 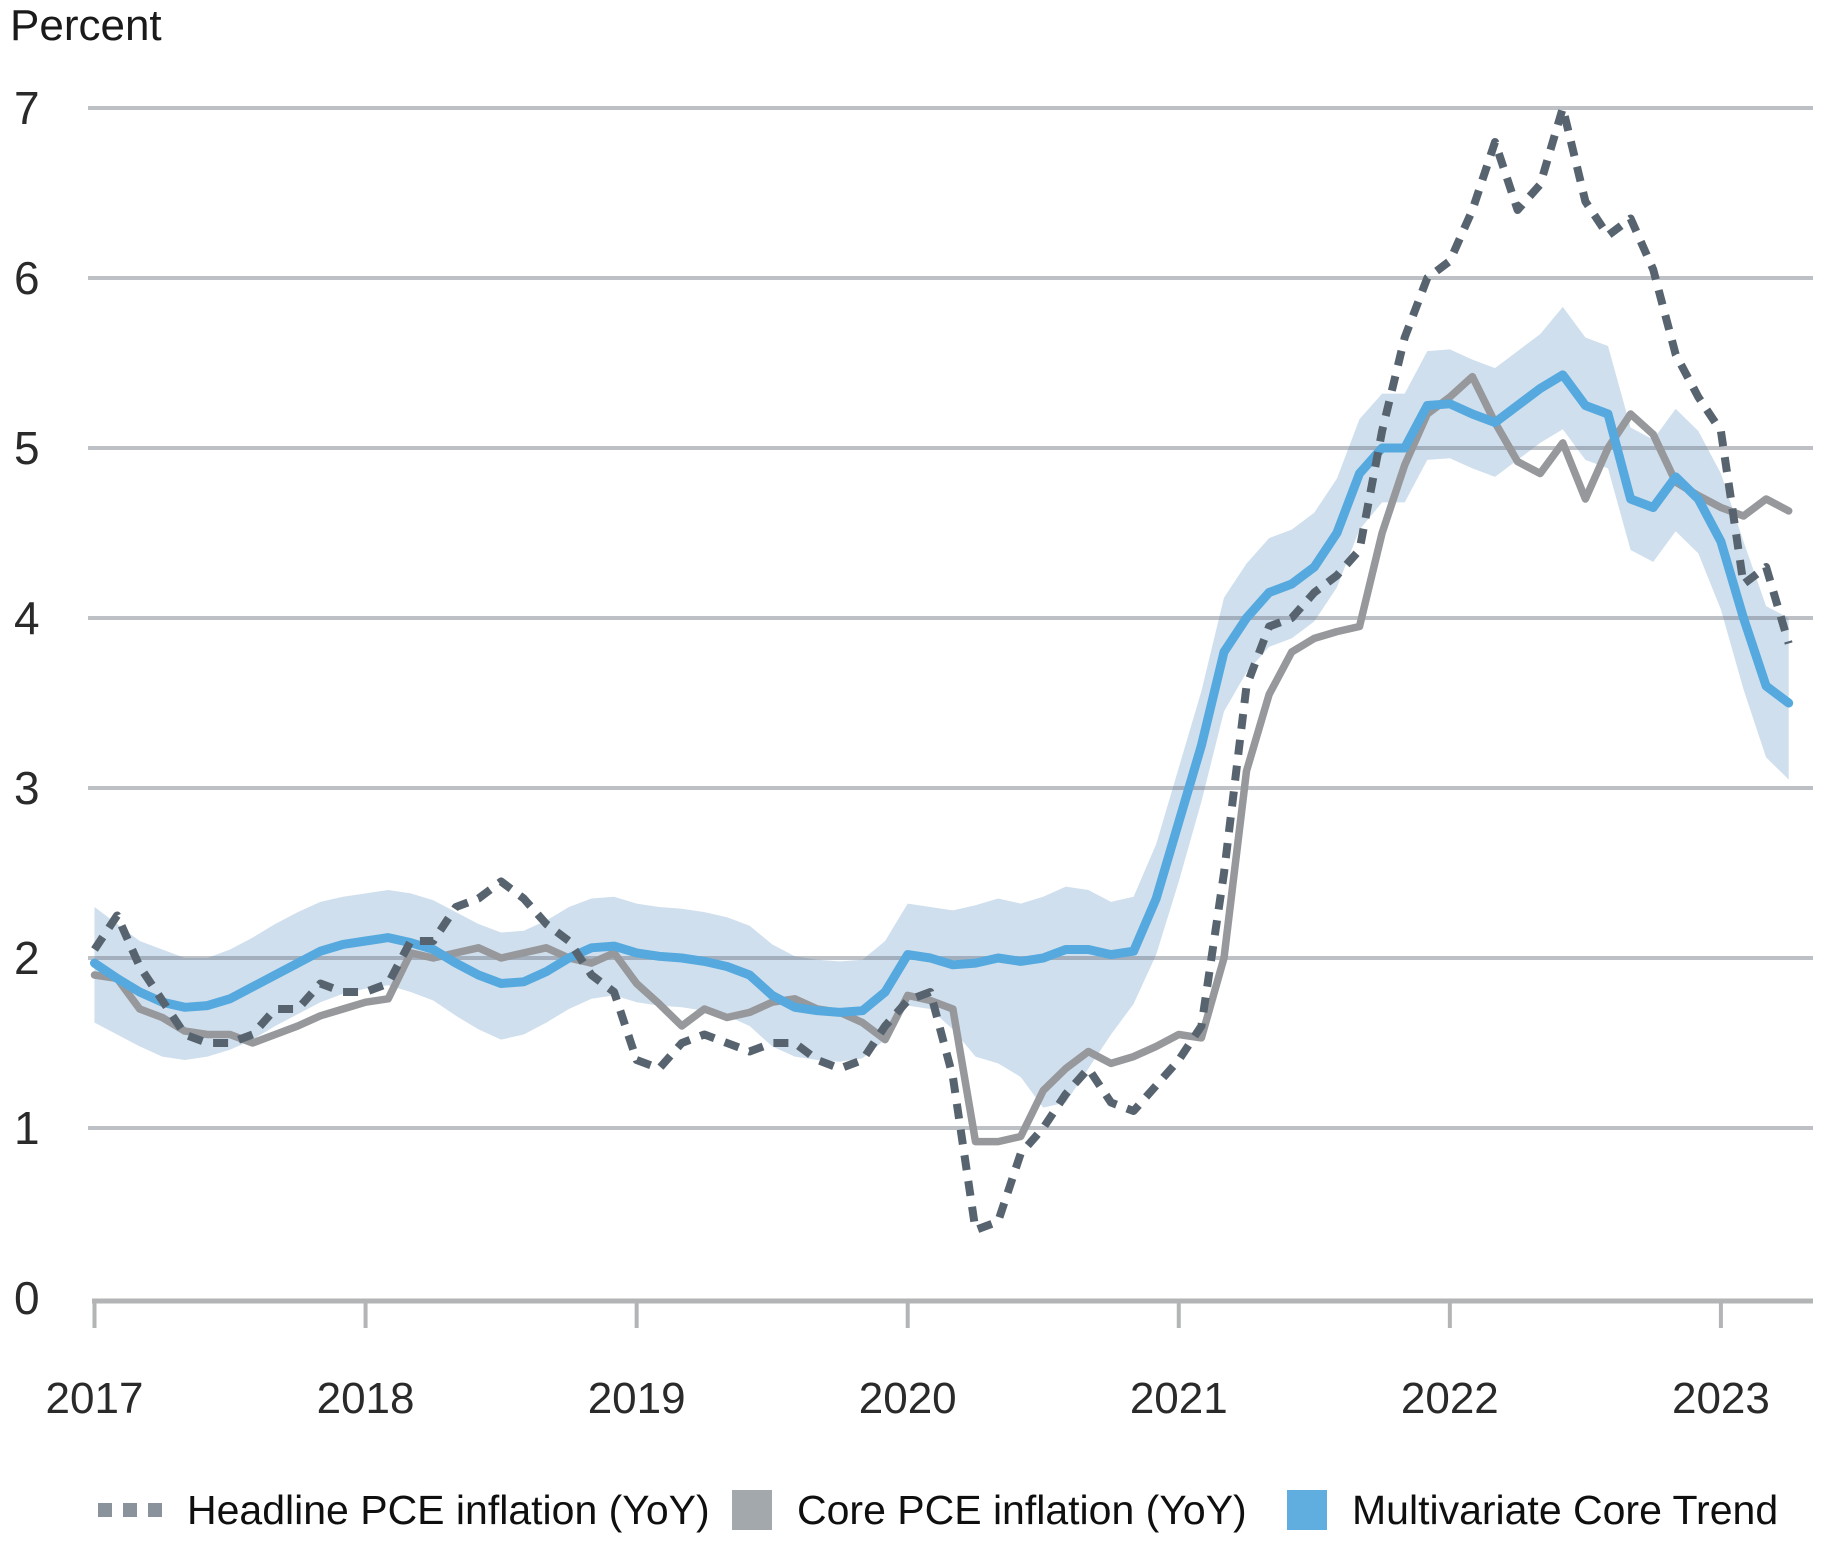 I want to click on x-tick-label: 2020, so click(x=908, y=1398).